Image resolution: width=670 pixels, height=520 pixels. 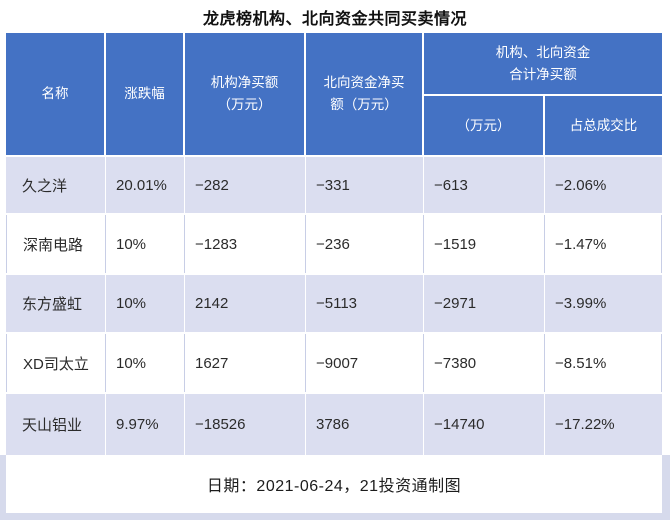 What do you see at coordinates (145, 185) in the screenshot?
I see `cell-change: 20.01%` at bounding box center [145, 185].